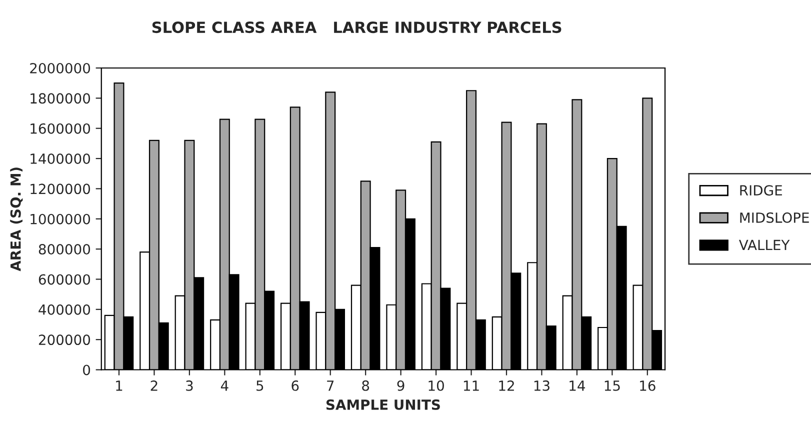 The width and height of the screenshot is (811, 425). I want to click on x-tick-label: 13, so click(542, 385).